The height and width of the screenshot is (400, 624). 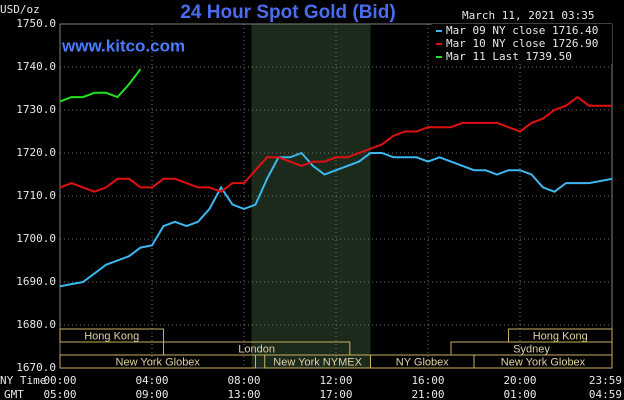 What do you see at coordinates (36, 281) in the screenshot?
I see `y-tick-label: 1690.0` at bounding box center [36, 281].